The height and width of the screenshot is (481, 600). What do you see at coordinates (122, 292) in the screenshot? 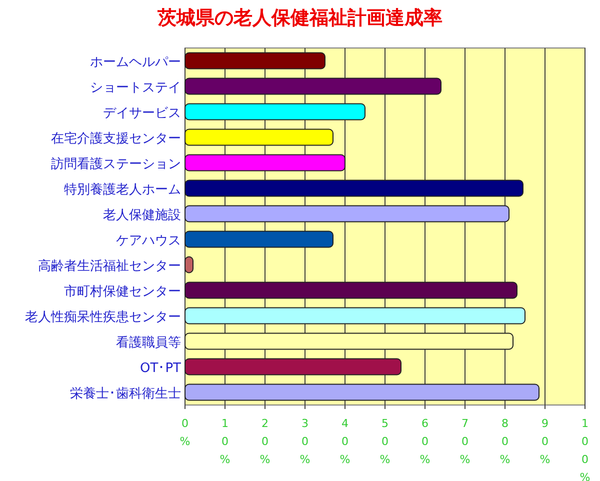
I see `y-tick-label: 市町村保健センター` at bounding box center [122, 292].